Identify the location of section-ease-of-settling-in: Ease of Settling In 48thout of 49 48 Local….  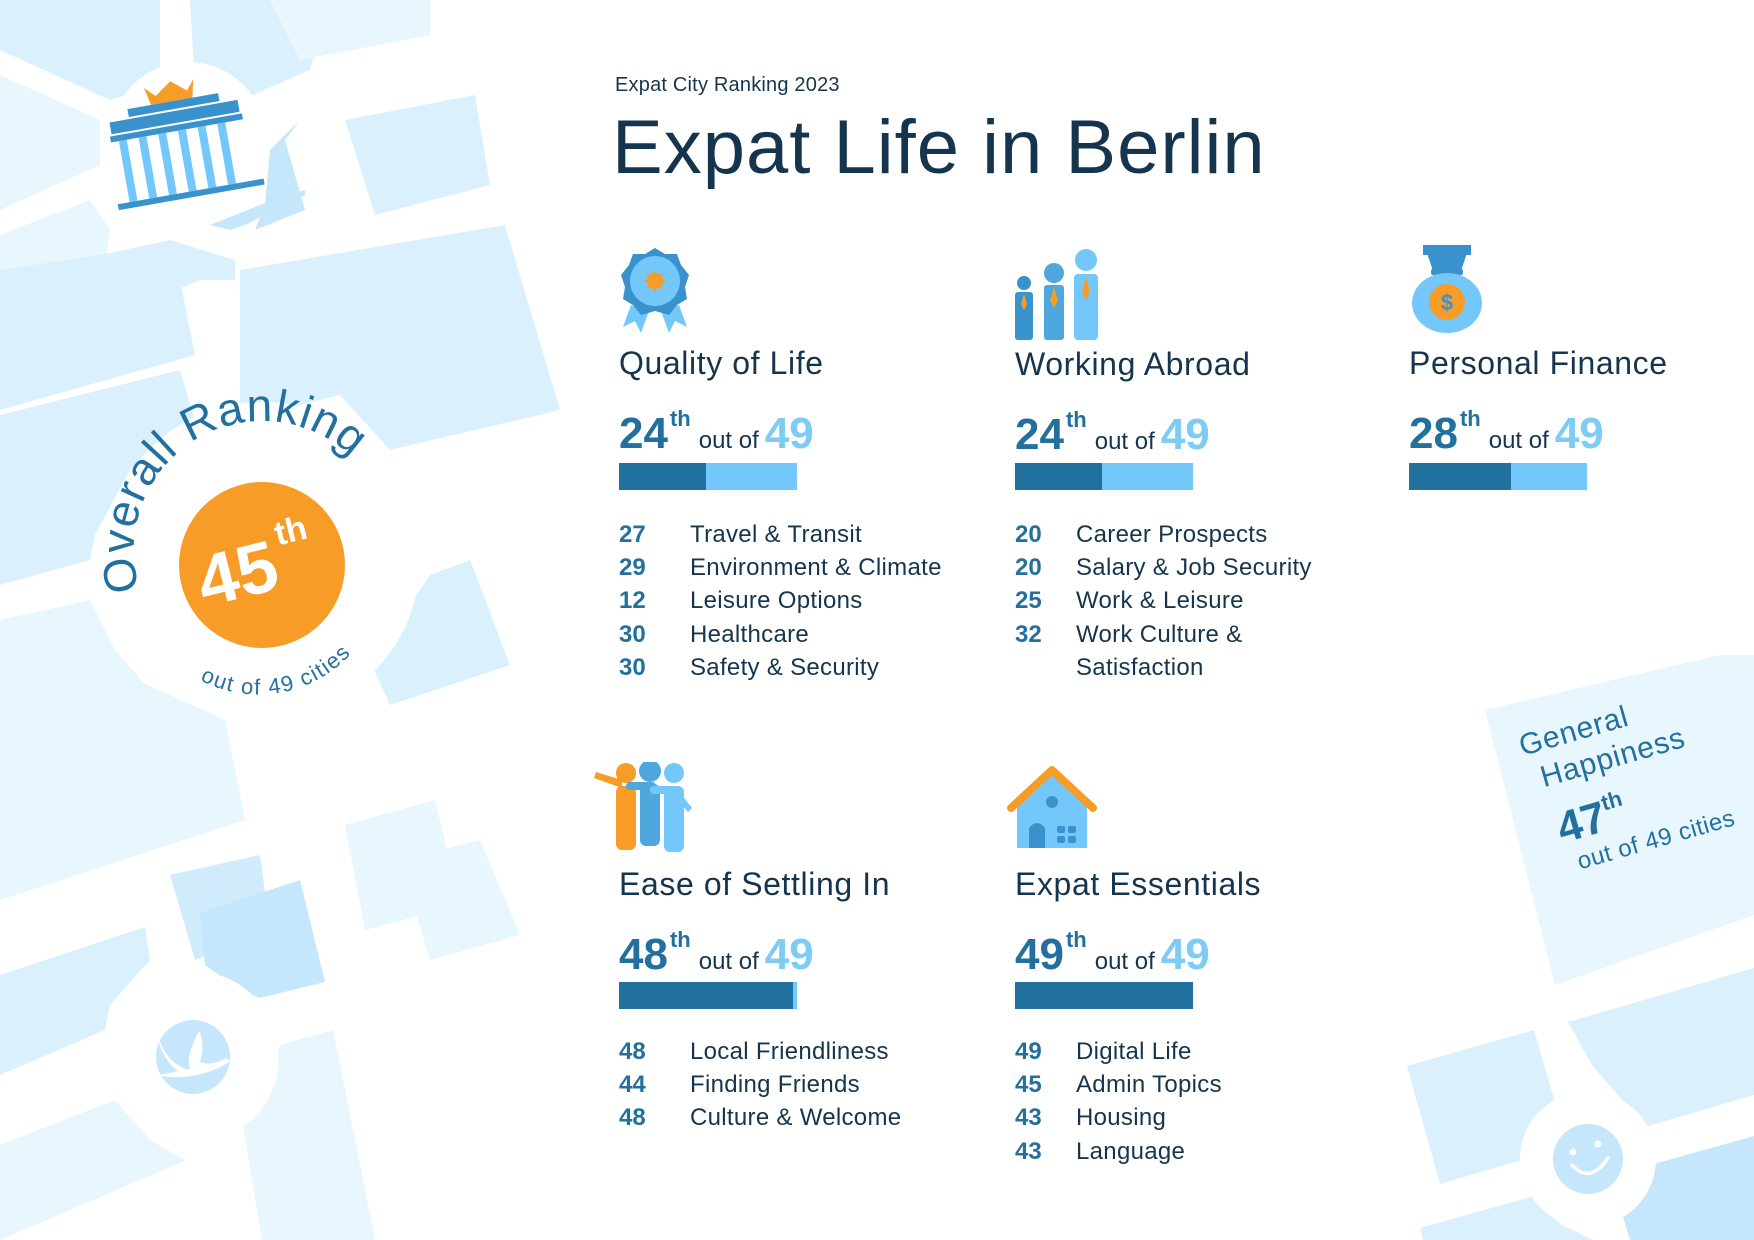
(776, 962).